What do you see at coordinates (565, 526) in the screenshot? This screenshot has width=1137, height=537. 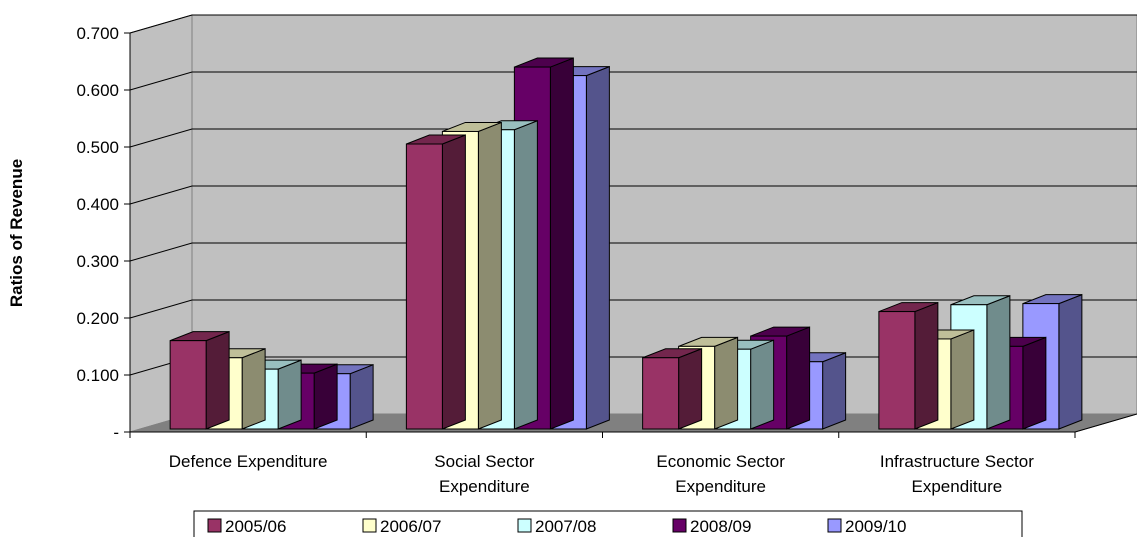 I see `legend-label: 2007/08` at bounding box center [565, 526].